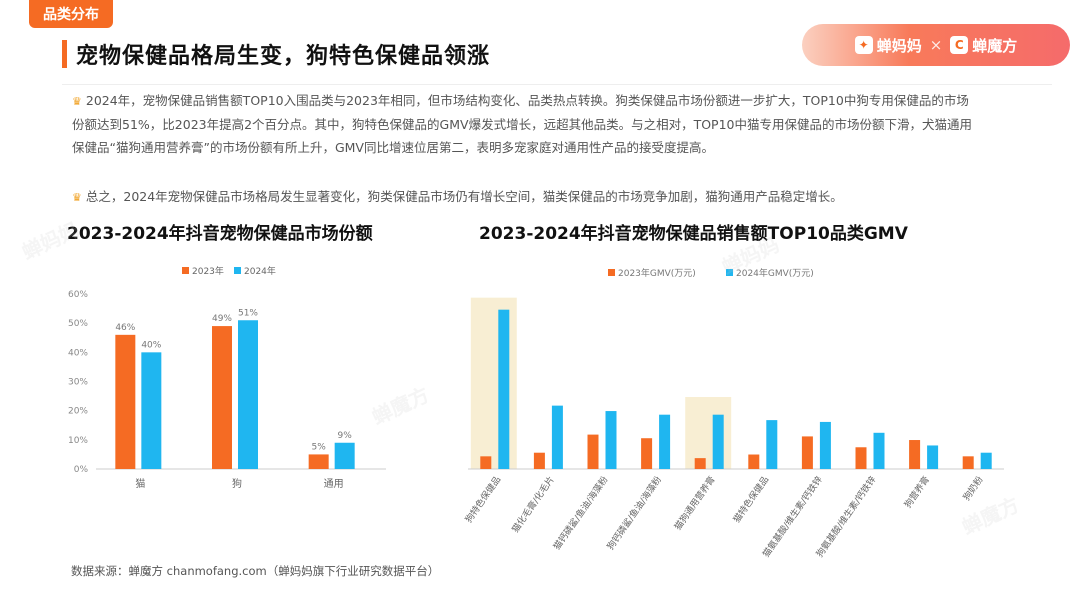 Image resolution: width=1080 pixels, height=608 pixels. Describe the element at coordinates (792, 517) in the screenshot. I see `x-tick-label: 猫氨基酸/维生素/钙铁锌` at that location.